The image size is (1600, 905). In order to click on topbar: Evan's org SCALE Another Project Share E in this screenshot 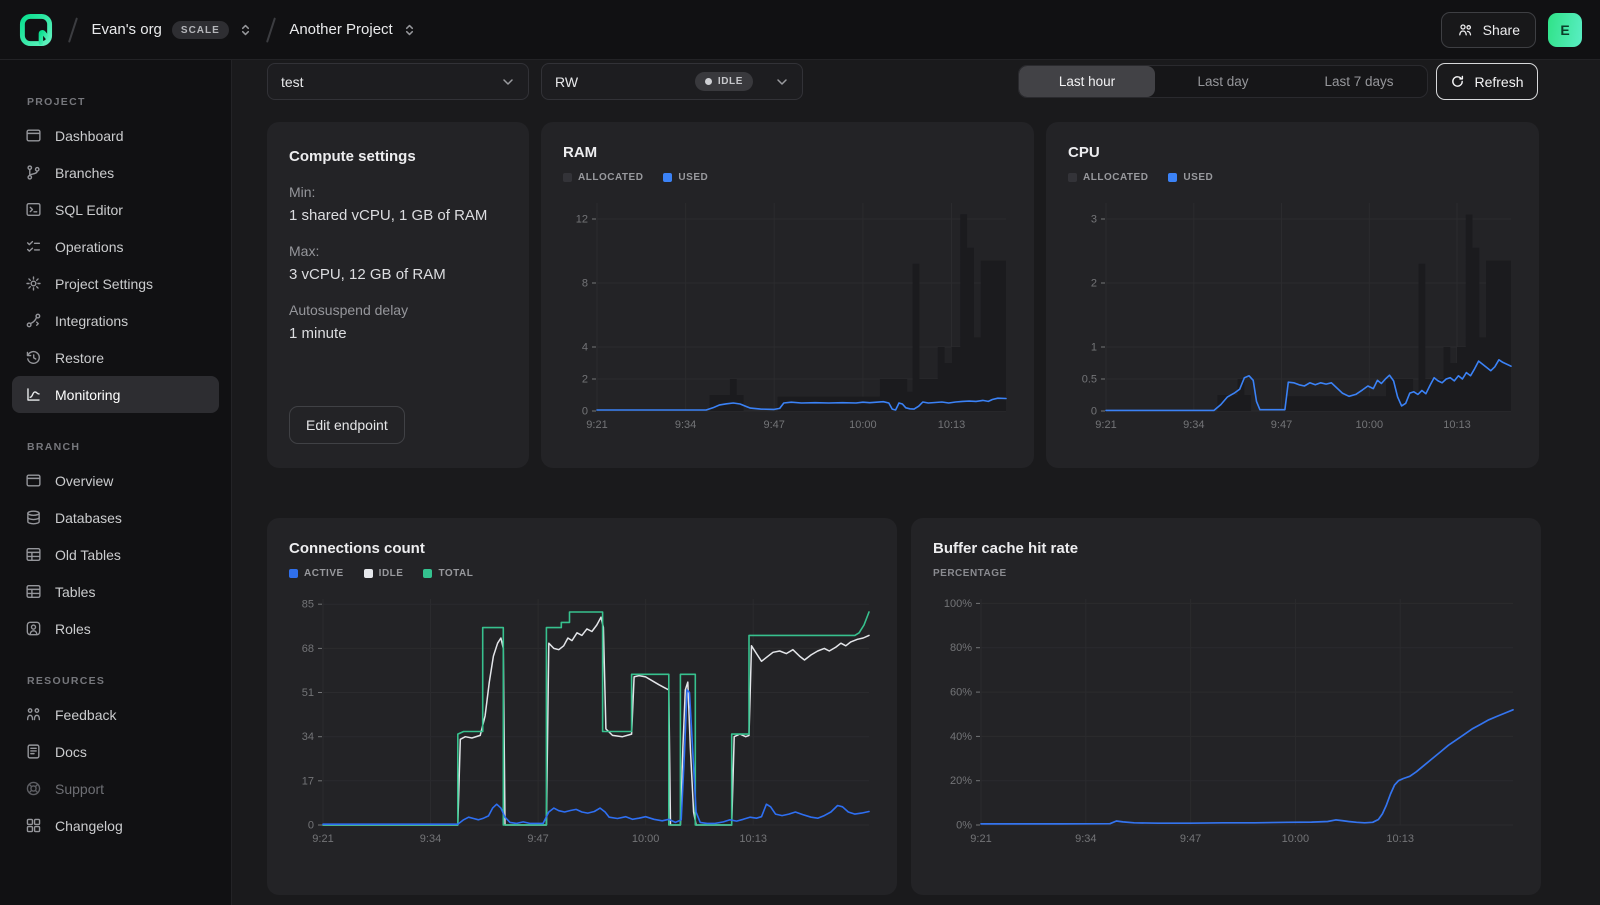, I will do `click(800, 30)`.